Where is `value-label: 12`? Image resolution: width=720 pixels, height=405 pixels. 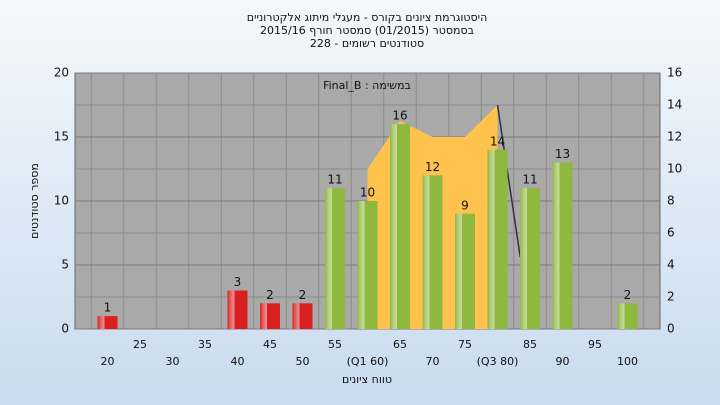 value-label: 12 is located at coordinates (432, 167).